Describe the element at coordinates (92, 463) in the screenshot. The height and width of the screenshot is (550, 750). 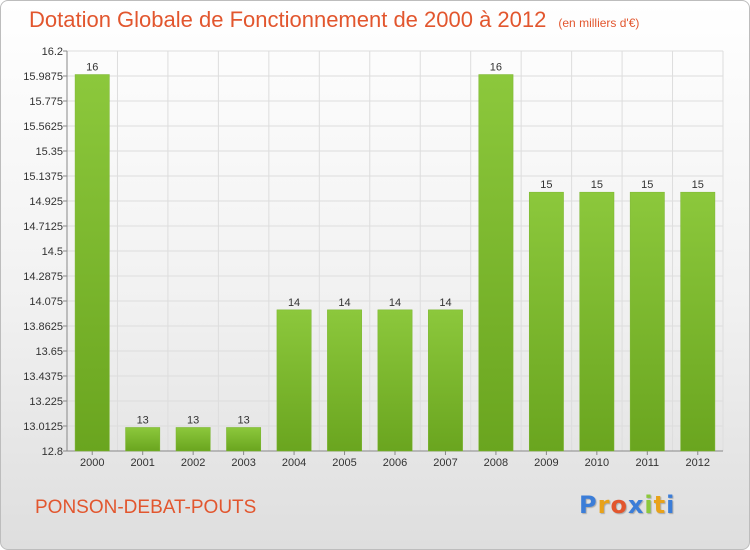
I see `x-tick-label: 2000` at that location.